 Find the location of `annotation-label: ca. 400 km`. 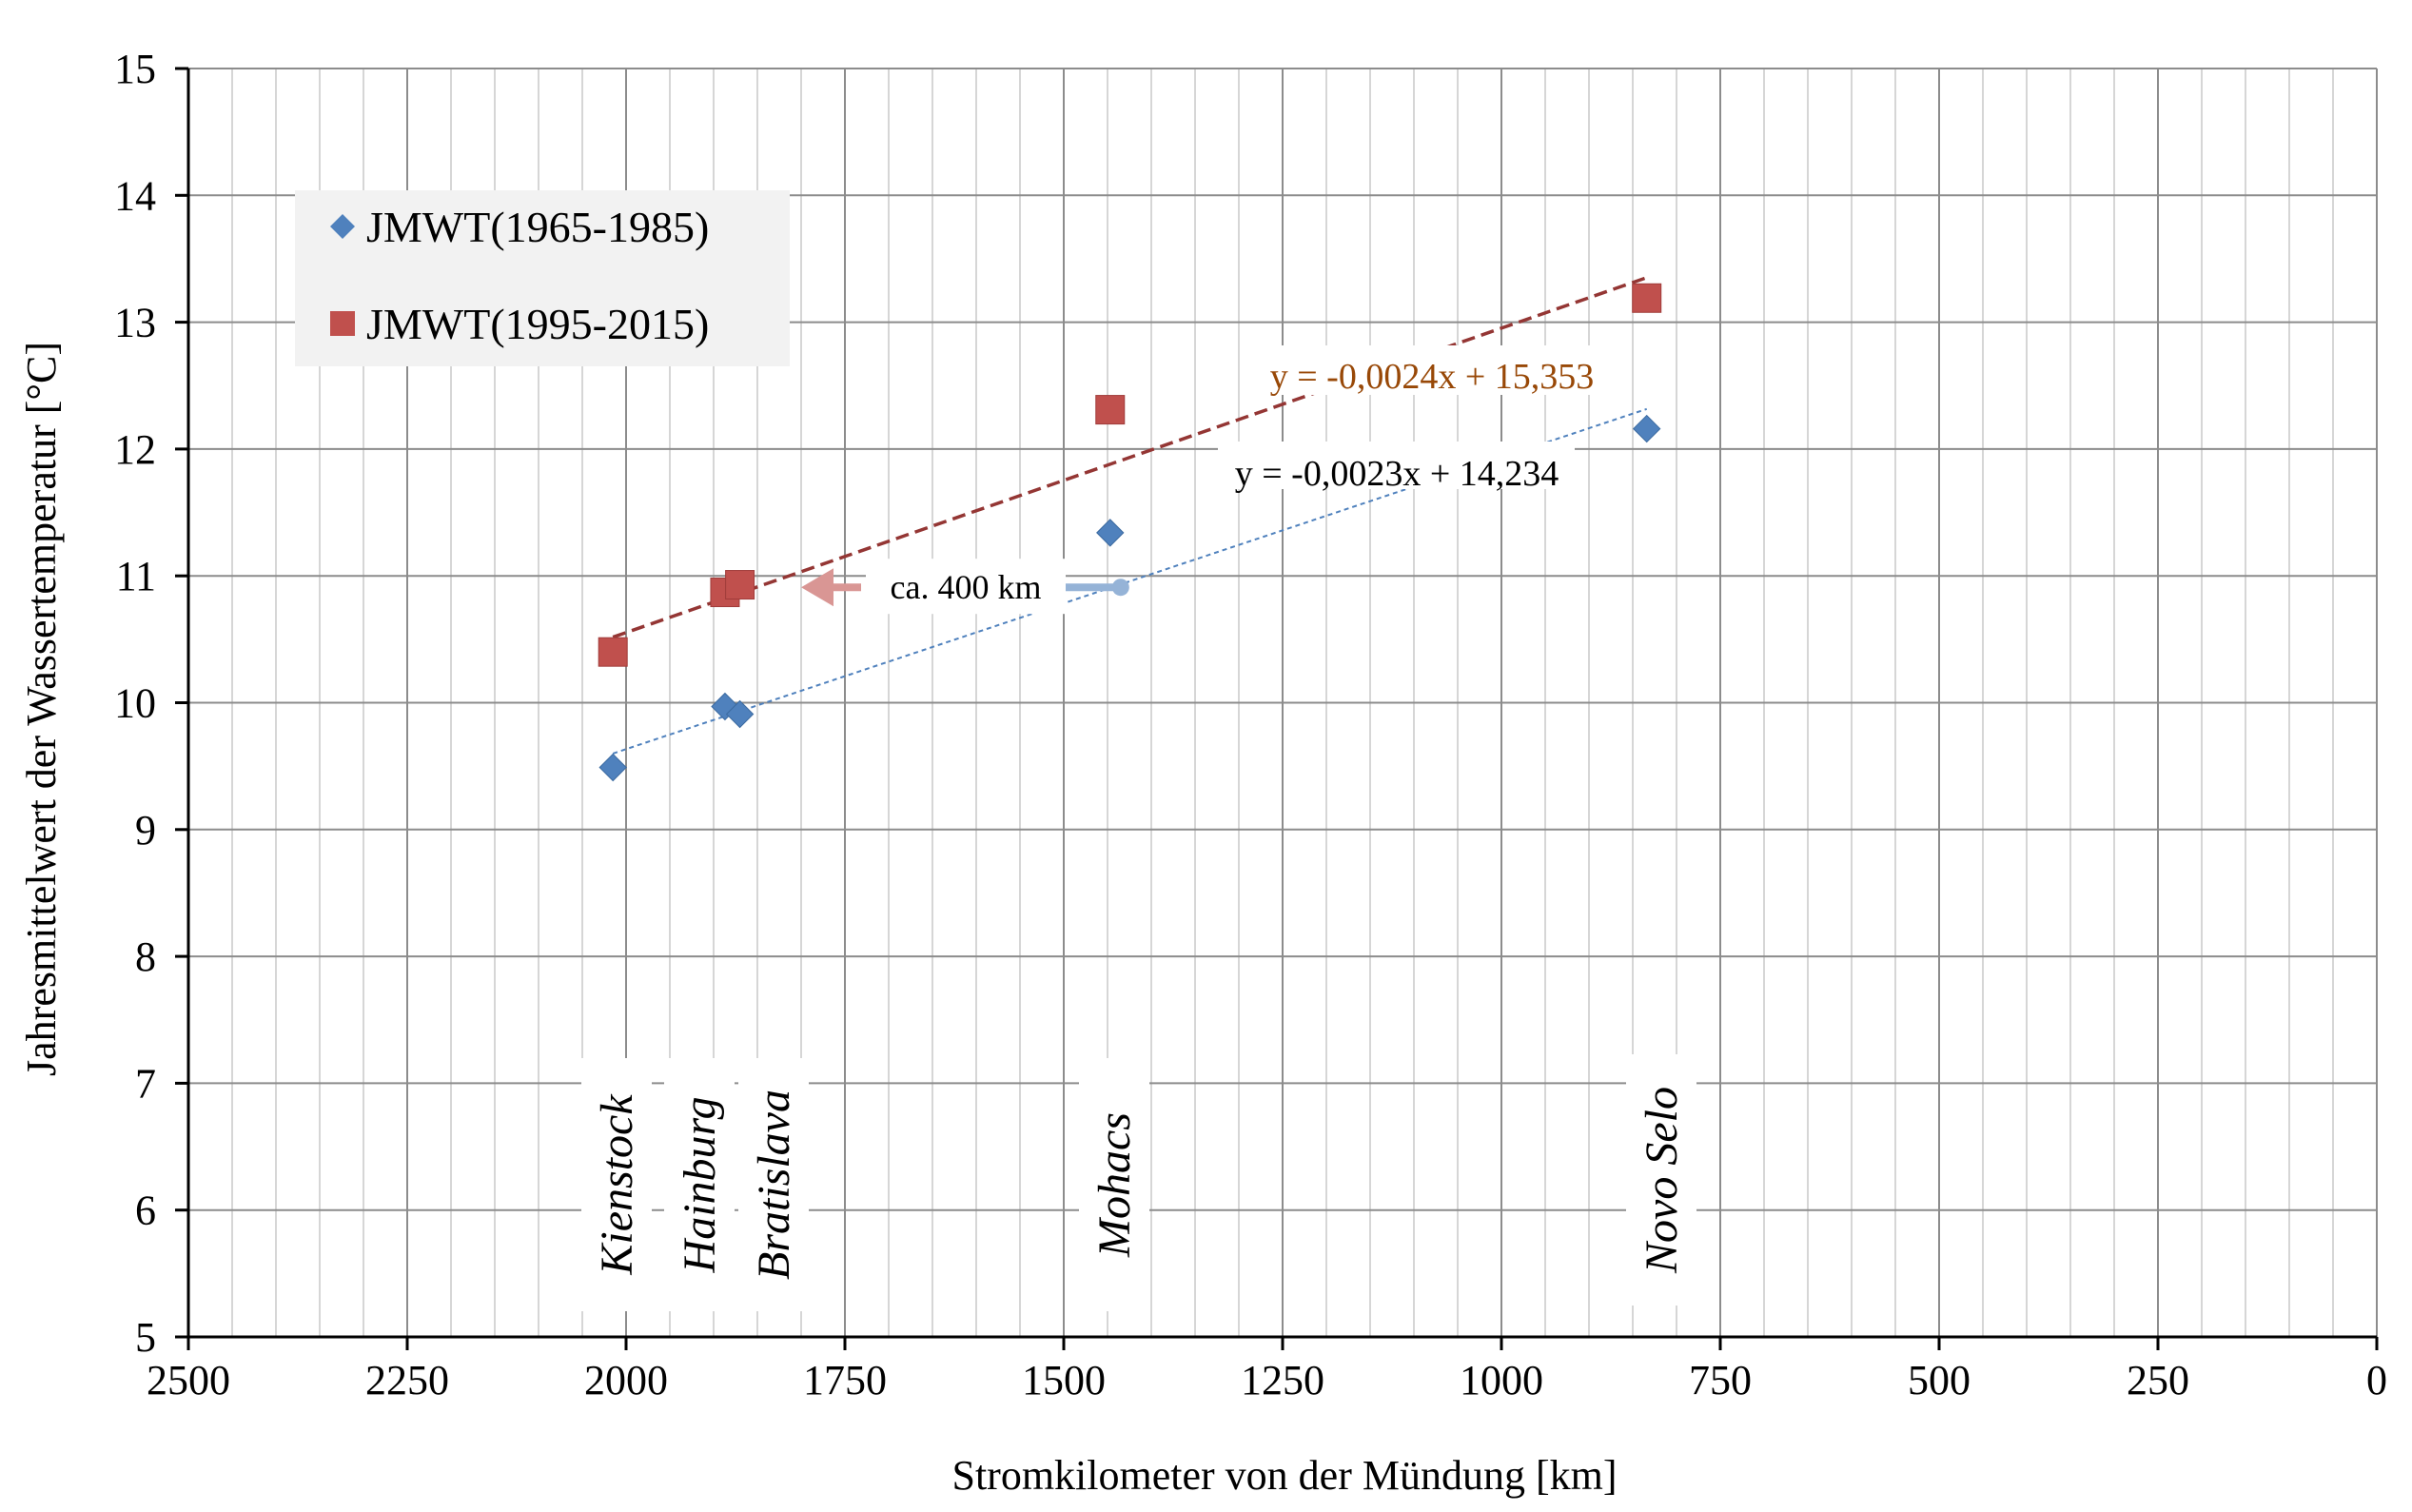

annotation-label: ca. 400 km is located at coordinates (967, 587).